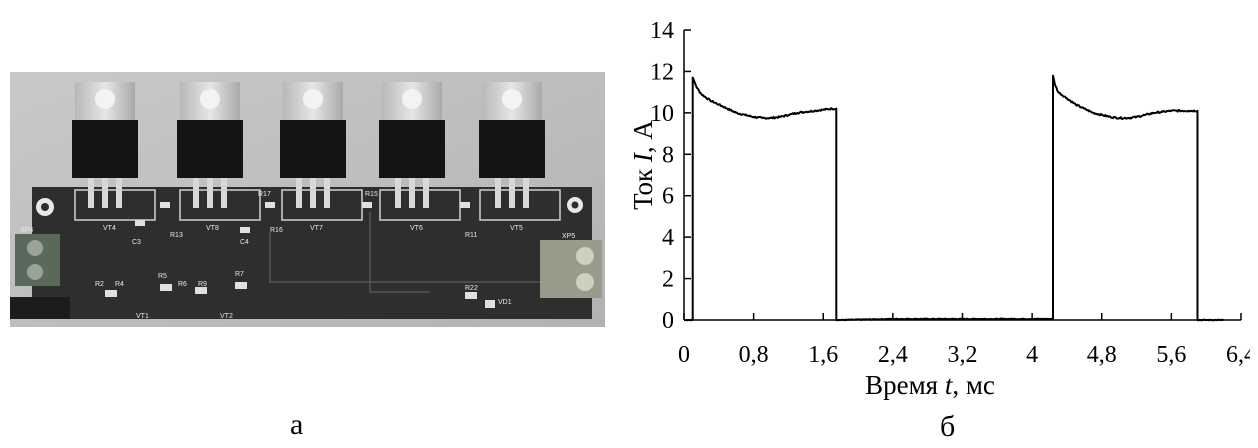  What do you see at coordinates (210, 145) in the screenshot?
I see `transistor-vt8` at bounding box center [210, 145].